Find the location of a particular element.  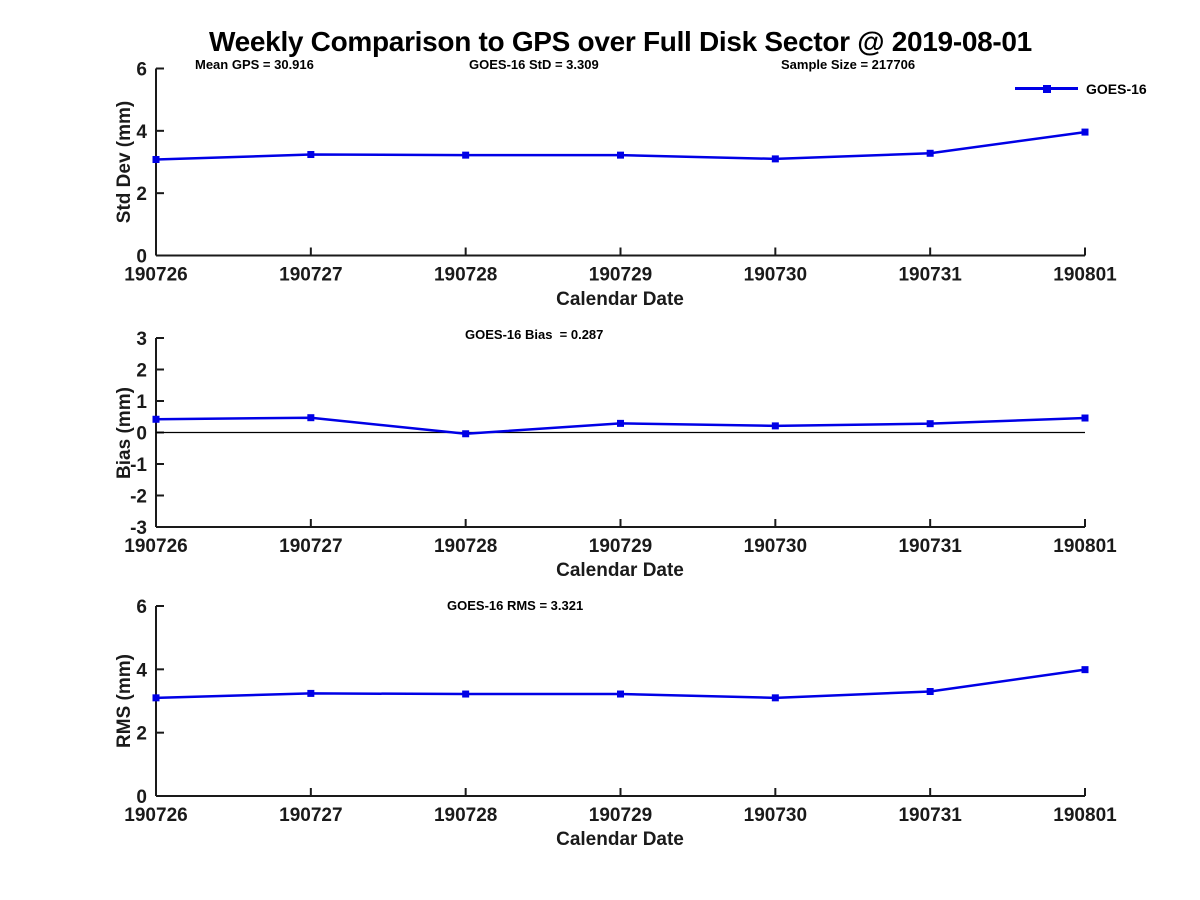

x-axis-label-std-dev: Calendar Date is located at coordinates (620, 299).